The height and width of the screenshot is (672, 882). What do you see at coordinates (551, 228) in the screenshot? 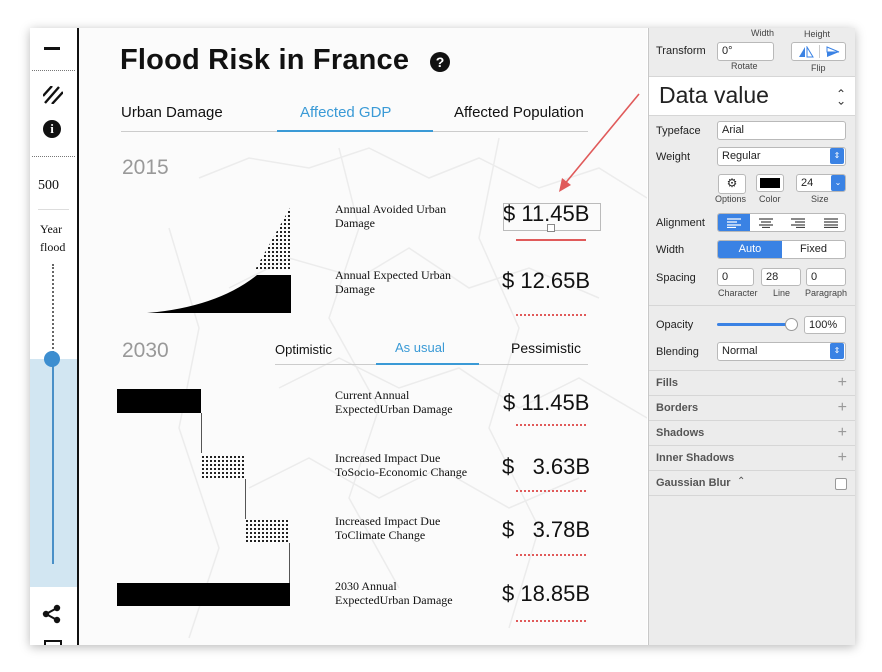
I see `selection-handle` at bounding box center [551, 228].